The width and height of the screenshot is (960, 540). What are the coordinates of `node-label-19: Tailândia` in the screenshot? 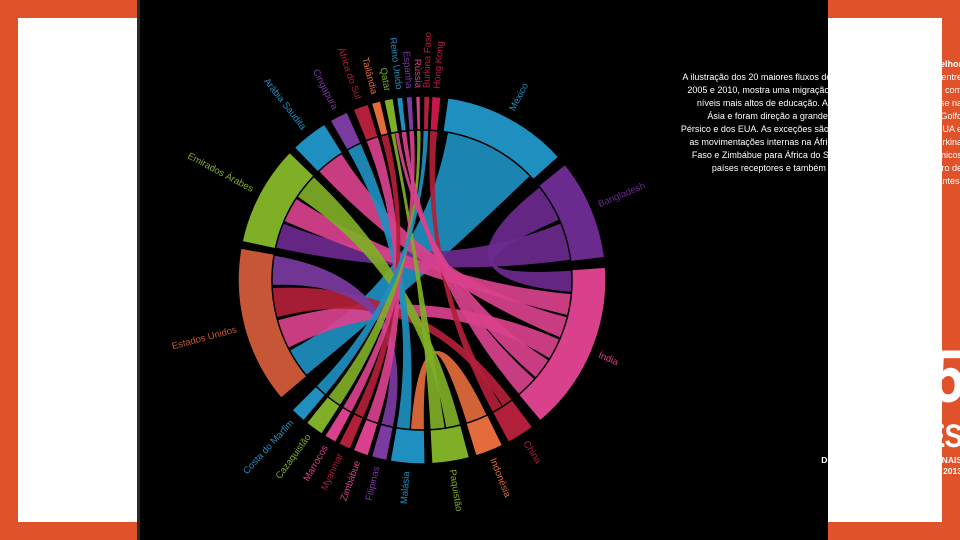 It's located at (369, 76).